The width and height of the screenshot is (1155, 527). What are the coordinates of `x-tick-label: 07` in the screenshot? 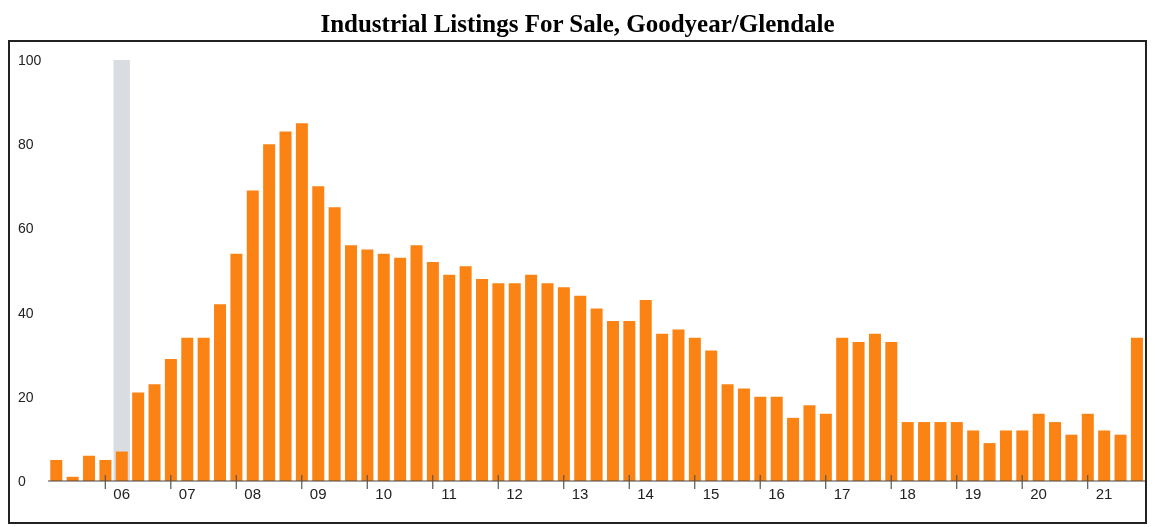 It's located at (187, 493).